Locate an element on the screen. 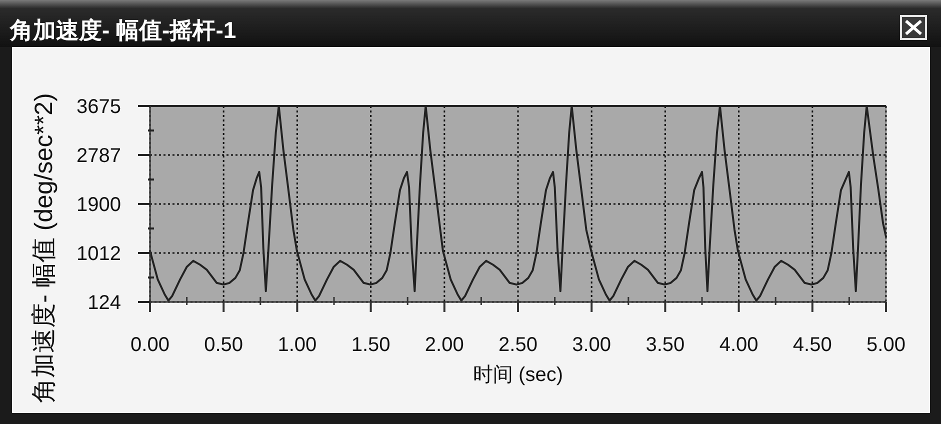 This screenshot has width=941, height=424. x-tick-label: 0.50 is located at coordinates (224, 345).